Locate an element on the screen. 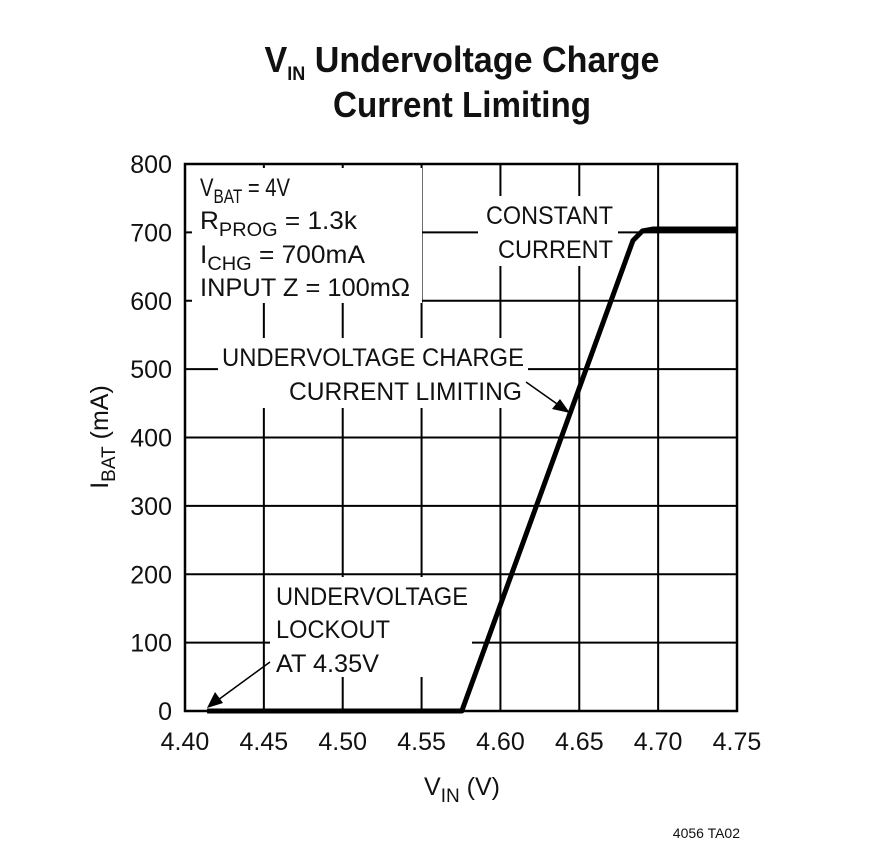  annotation-lockout: UNDERVOLTAGE LOCKOUT AT 4.35V is located at coordinates (372, 630).